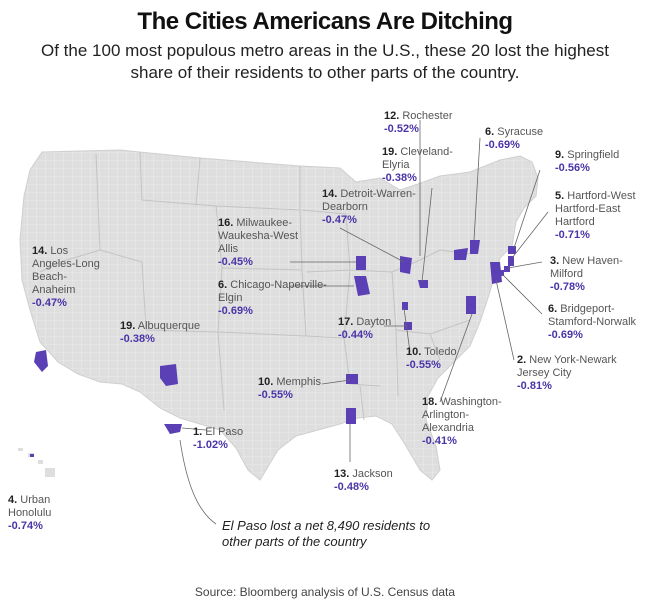 Image resolution: width=650 pixels, height=611 pixels. I want to click on label-new-york: 2. New York-Newark Jersey City -0.81%, so click(567, 373).